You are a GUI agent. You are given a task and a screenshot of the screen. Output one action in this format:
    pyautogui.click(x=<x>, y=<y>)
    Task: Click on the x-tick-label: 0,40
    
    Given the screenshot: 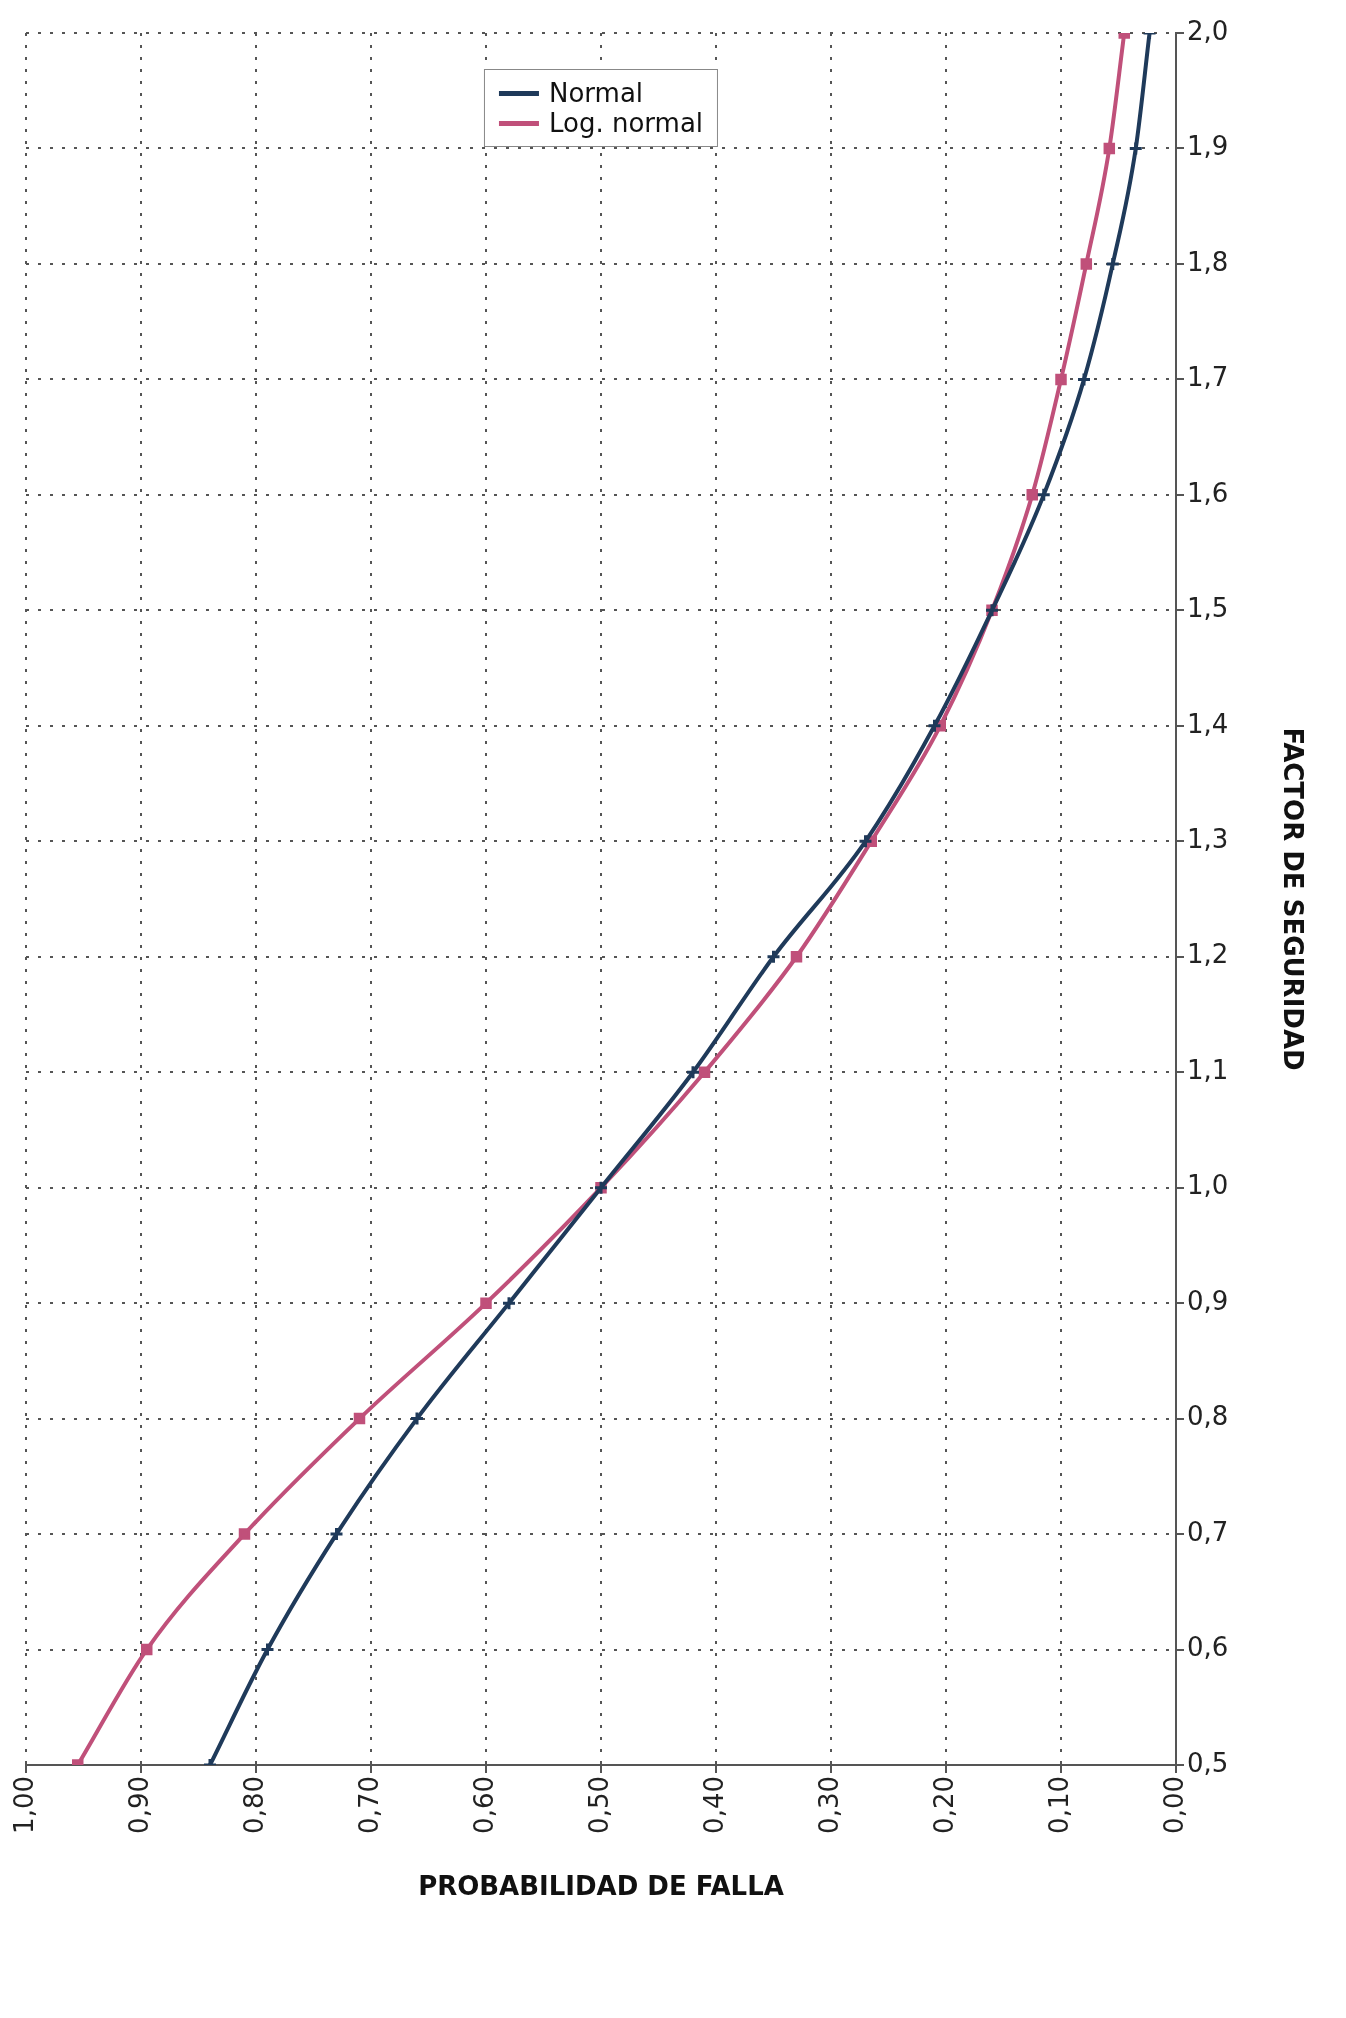 What is the action you would take?
    pyautogui.click(x=713, y=1805)
    